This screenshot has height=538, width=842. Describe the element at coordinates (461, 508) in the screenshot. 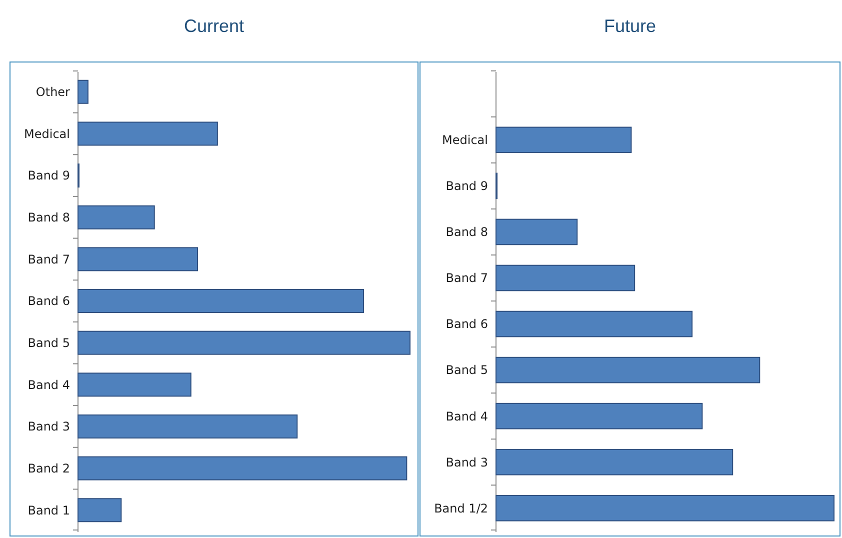

I see `y-tick-label: Band 1/2` at that location.